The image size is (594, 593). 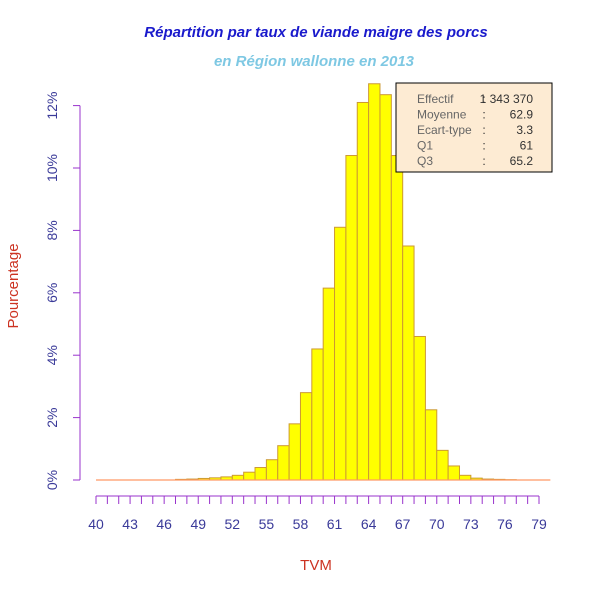 What do you see at coordinates (369, 524) in the screenshot?
I see `x-tick-label: 64` at bounding box center [369, 524].